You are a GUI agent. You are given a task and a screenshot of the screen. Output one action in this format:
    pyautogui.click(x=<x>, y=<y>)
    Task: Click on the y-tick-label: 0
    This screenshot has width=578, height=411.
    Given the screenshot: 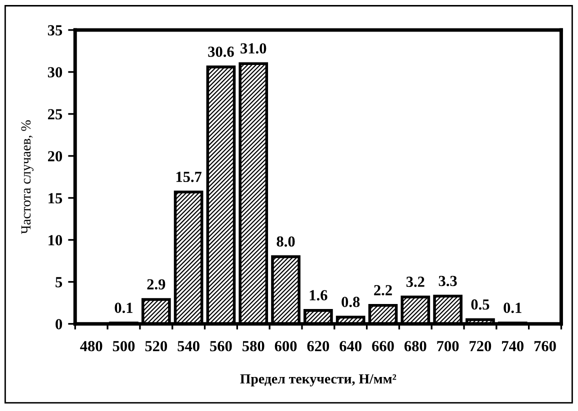 What is the action you would take?
    pyautogui.click(x=59, y=324)
    